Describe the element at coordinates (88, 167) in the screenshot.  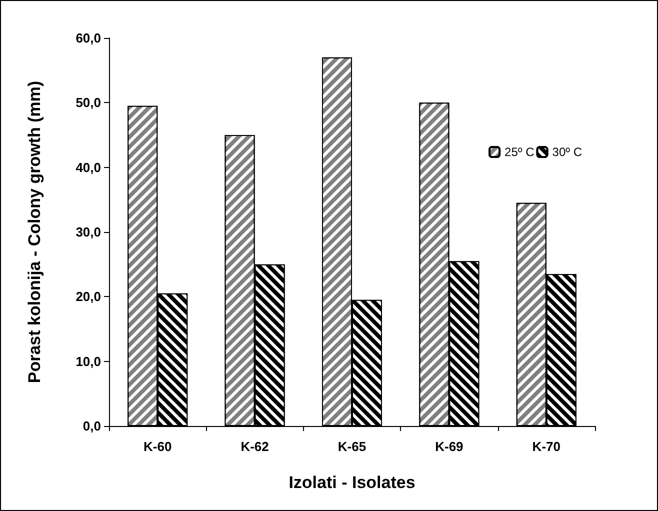
I see `y-tick-label: 40,0` at that location.